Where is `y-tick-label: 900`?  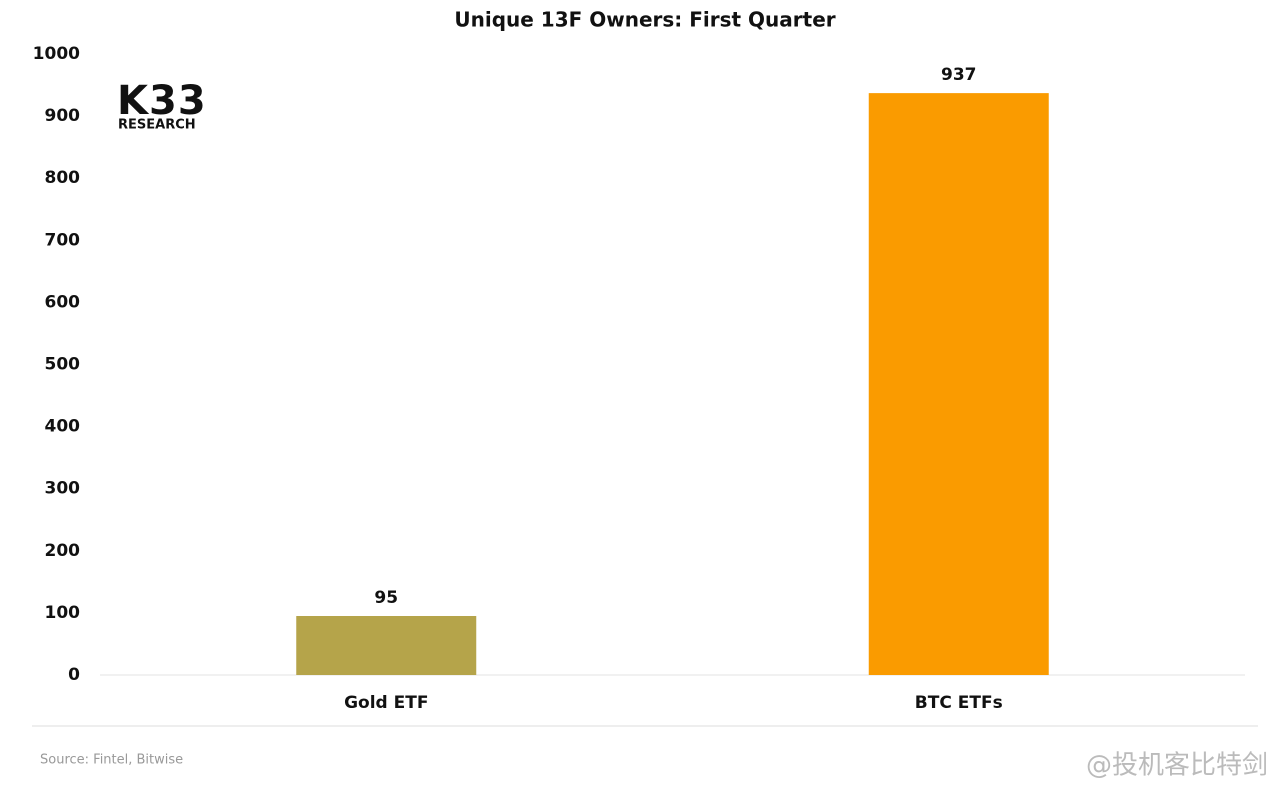
y-tick-label: 900 is located at coordinates (63, 116).